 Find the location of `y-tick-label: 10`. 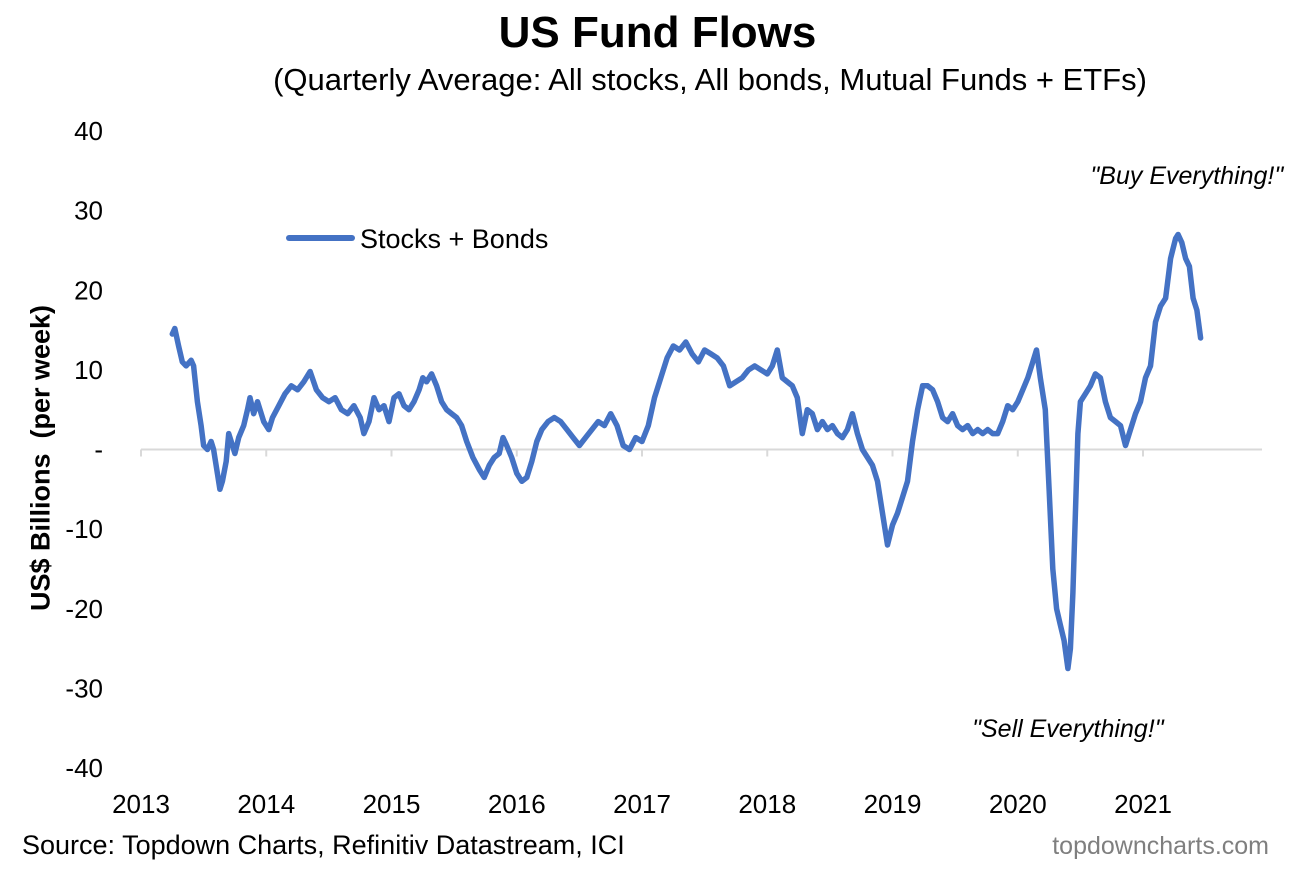

y-tick-label: 10 is located at coordinates (88, 370).